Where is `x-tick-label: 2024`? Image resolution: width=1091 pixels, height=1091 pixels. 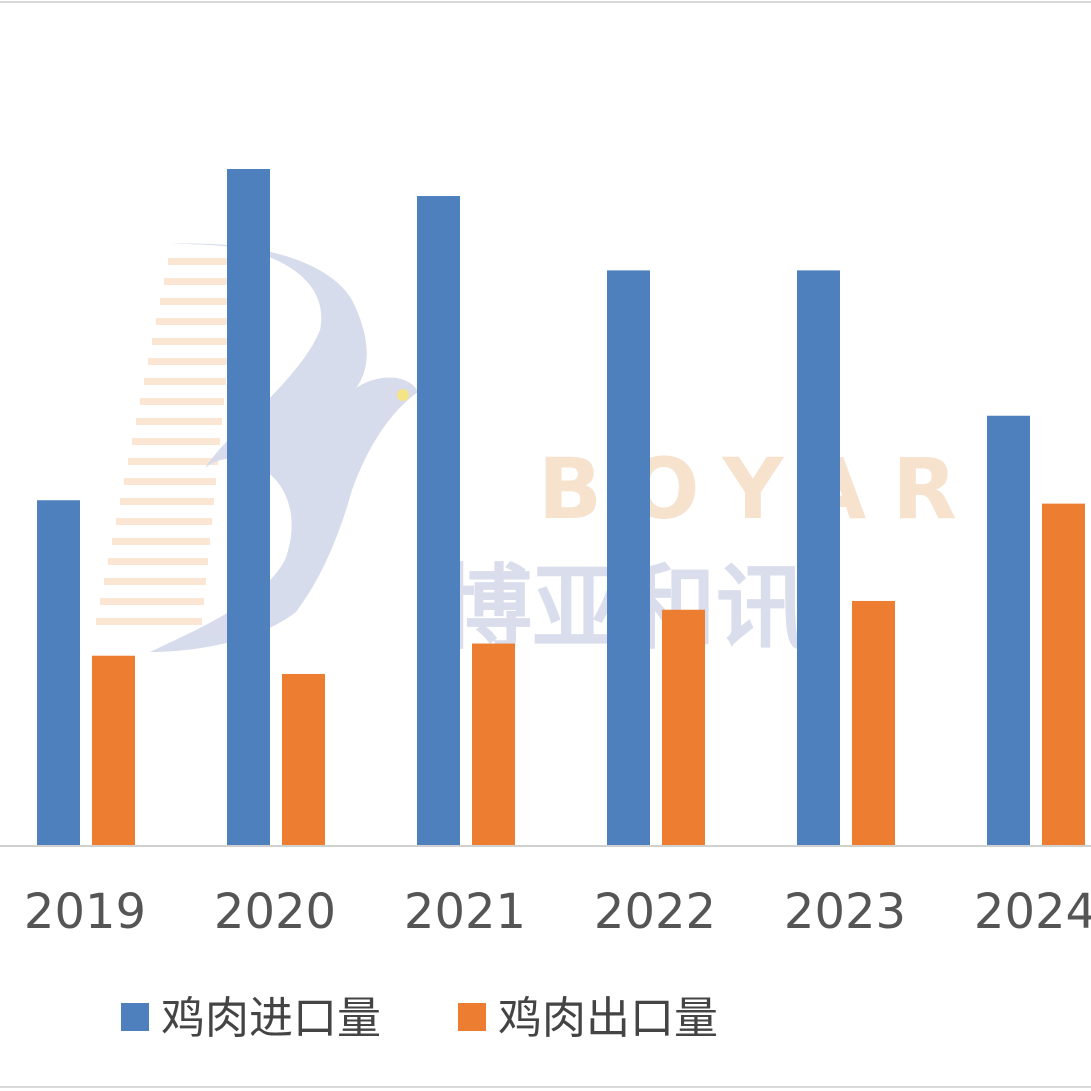
x-tick-label: 2024 is located at coordinates (1032, 912).